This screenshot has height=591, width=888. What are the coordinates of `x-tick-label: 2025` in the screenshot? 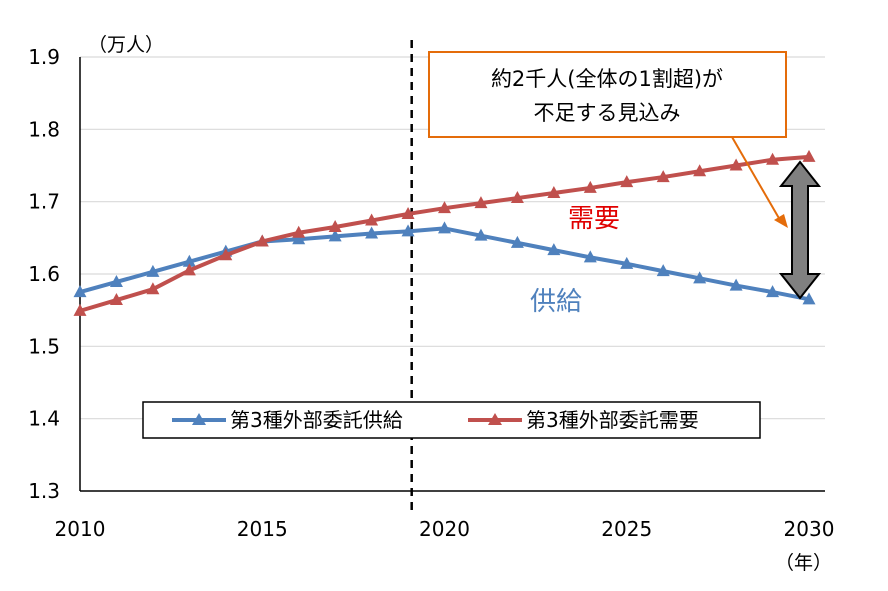 It's located at (626, 529).